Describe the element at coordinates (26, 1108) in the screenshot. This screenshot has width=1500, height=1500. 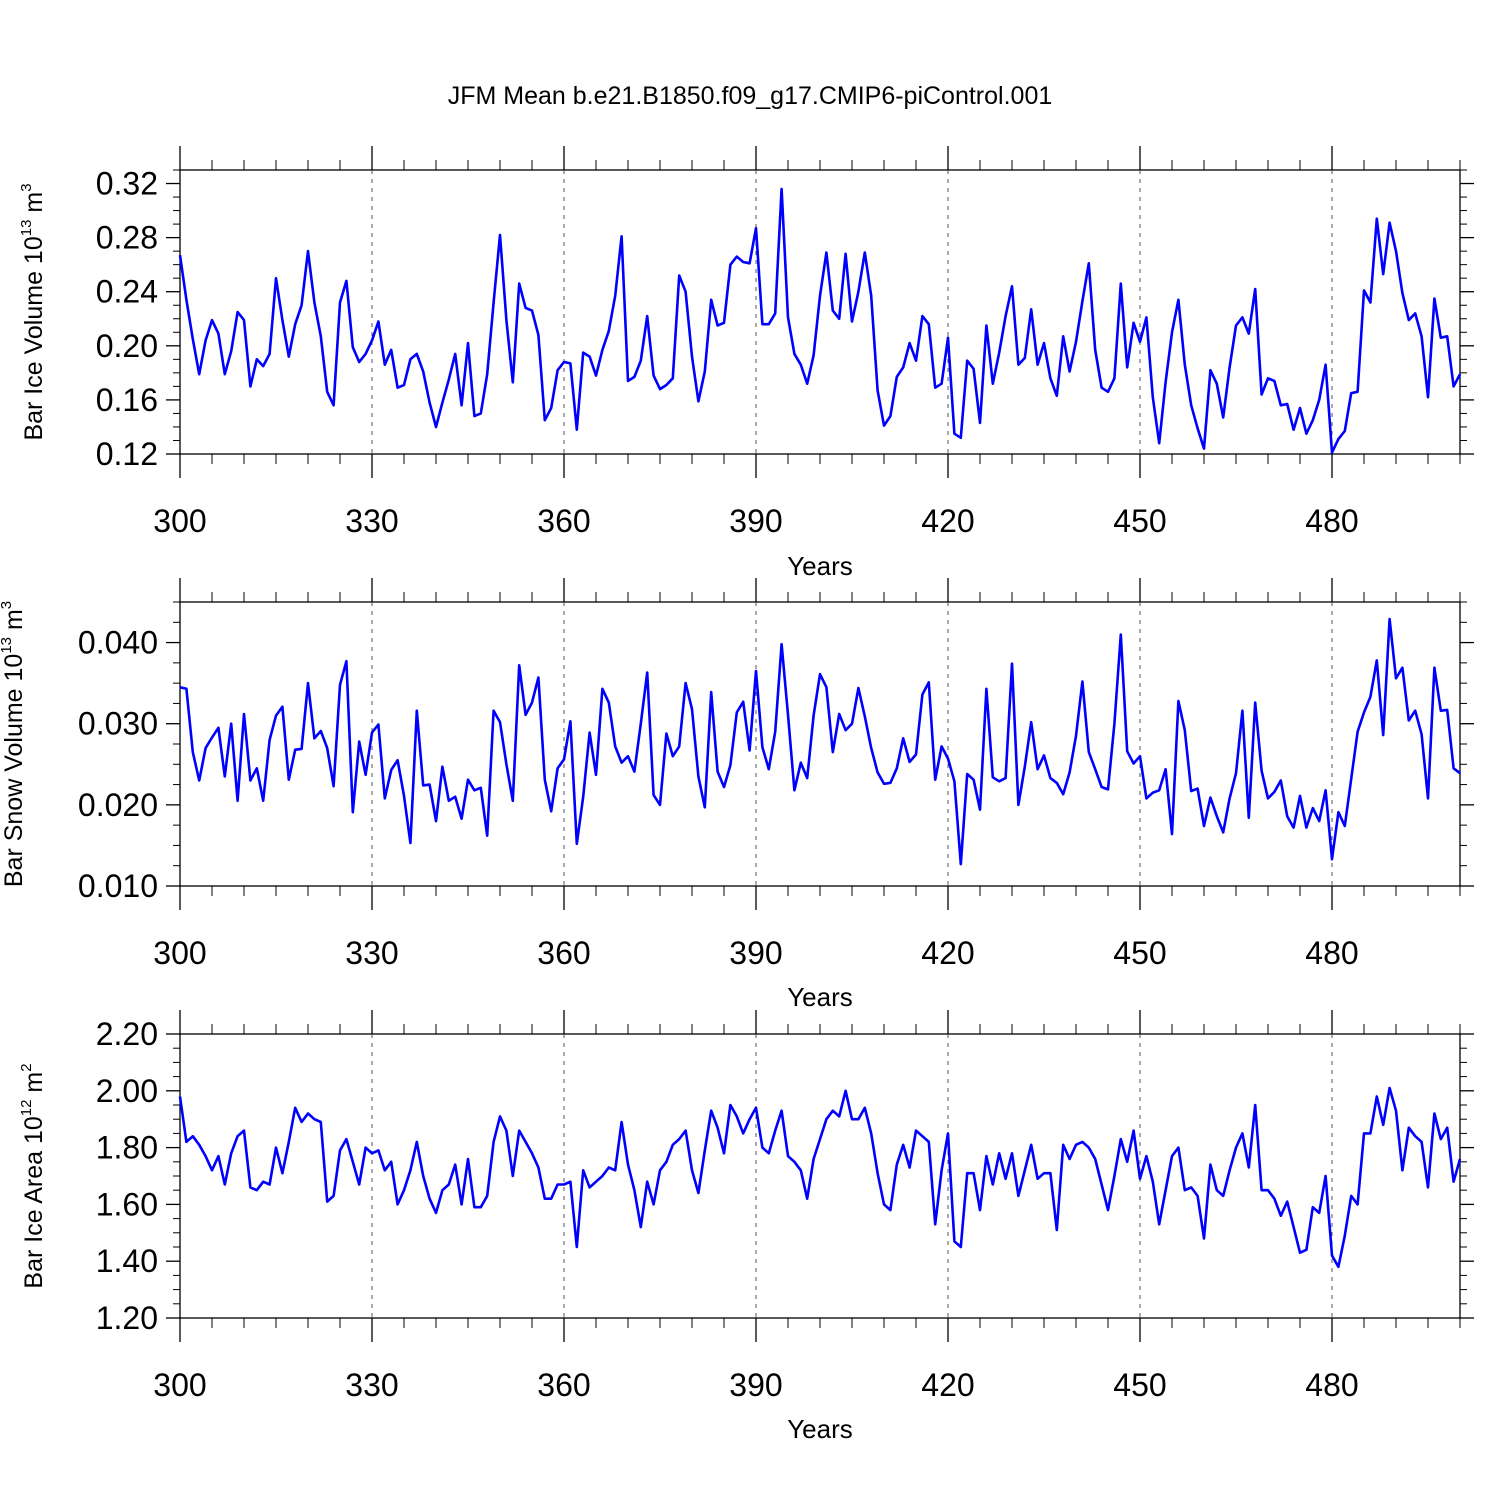
I see `y-axis-title-exponent: 12` at that location.